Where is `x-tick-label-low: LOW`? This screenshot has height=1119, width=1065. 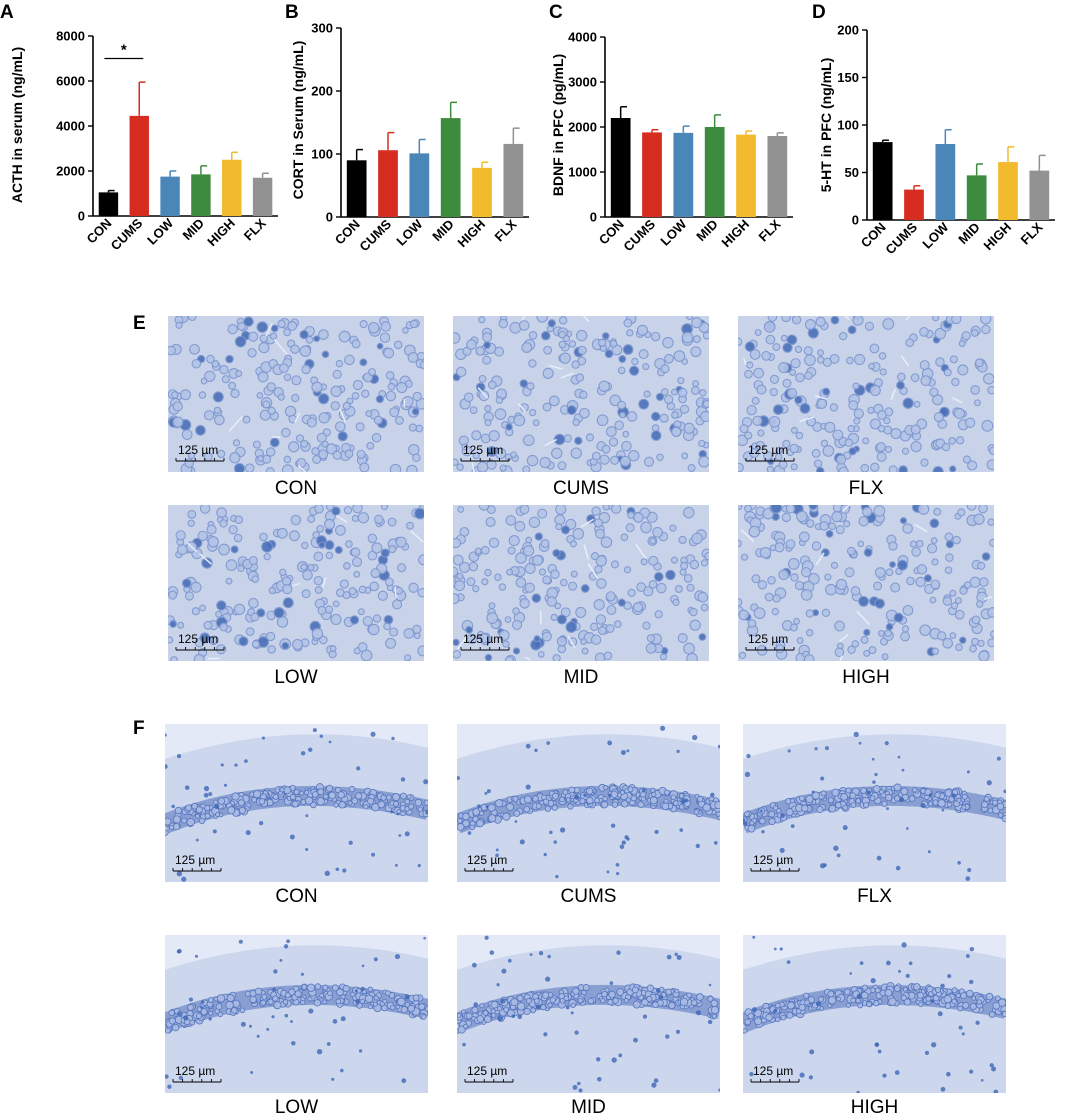 x-tick-label-low: LOW is located at coordinates (673, 232).